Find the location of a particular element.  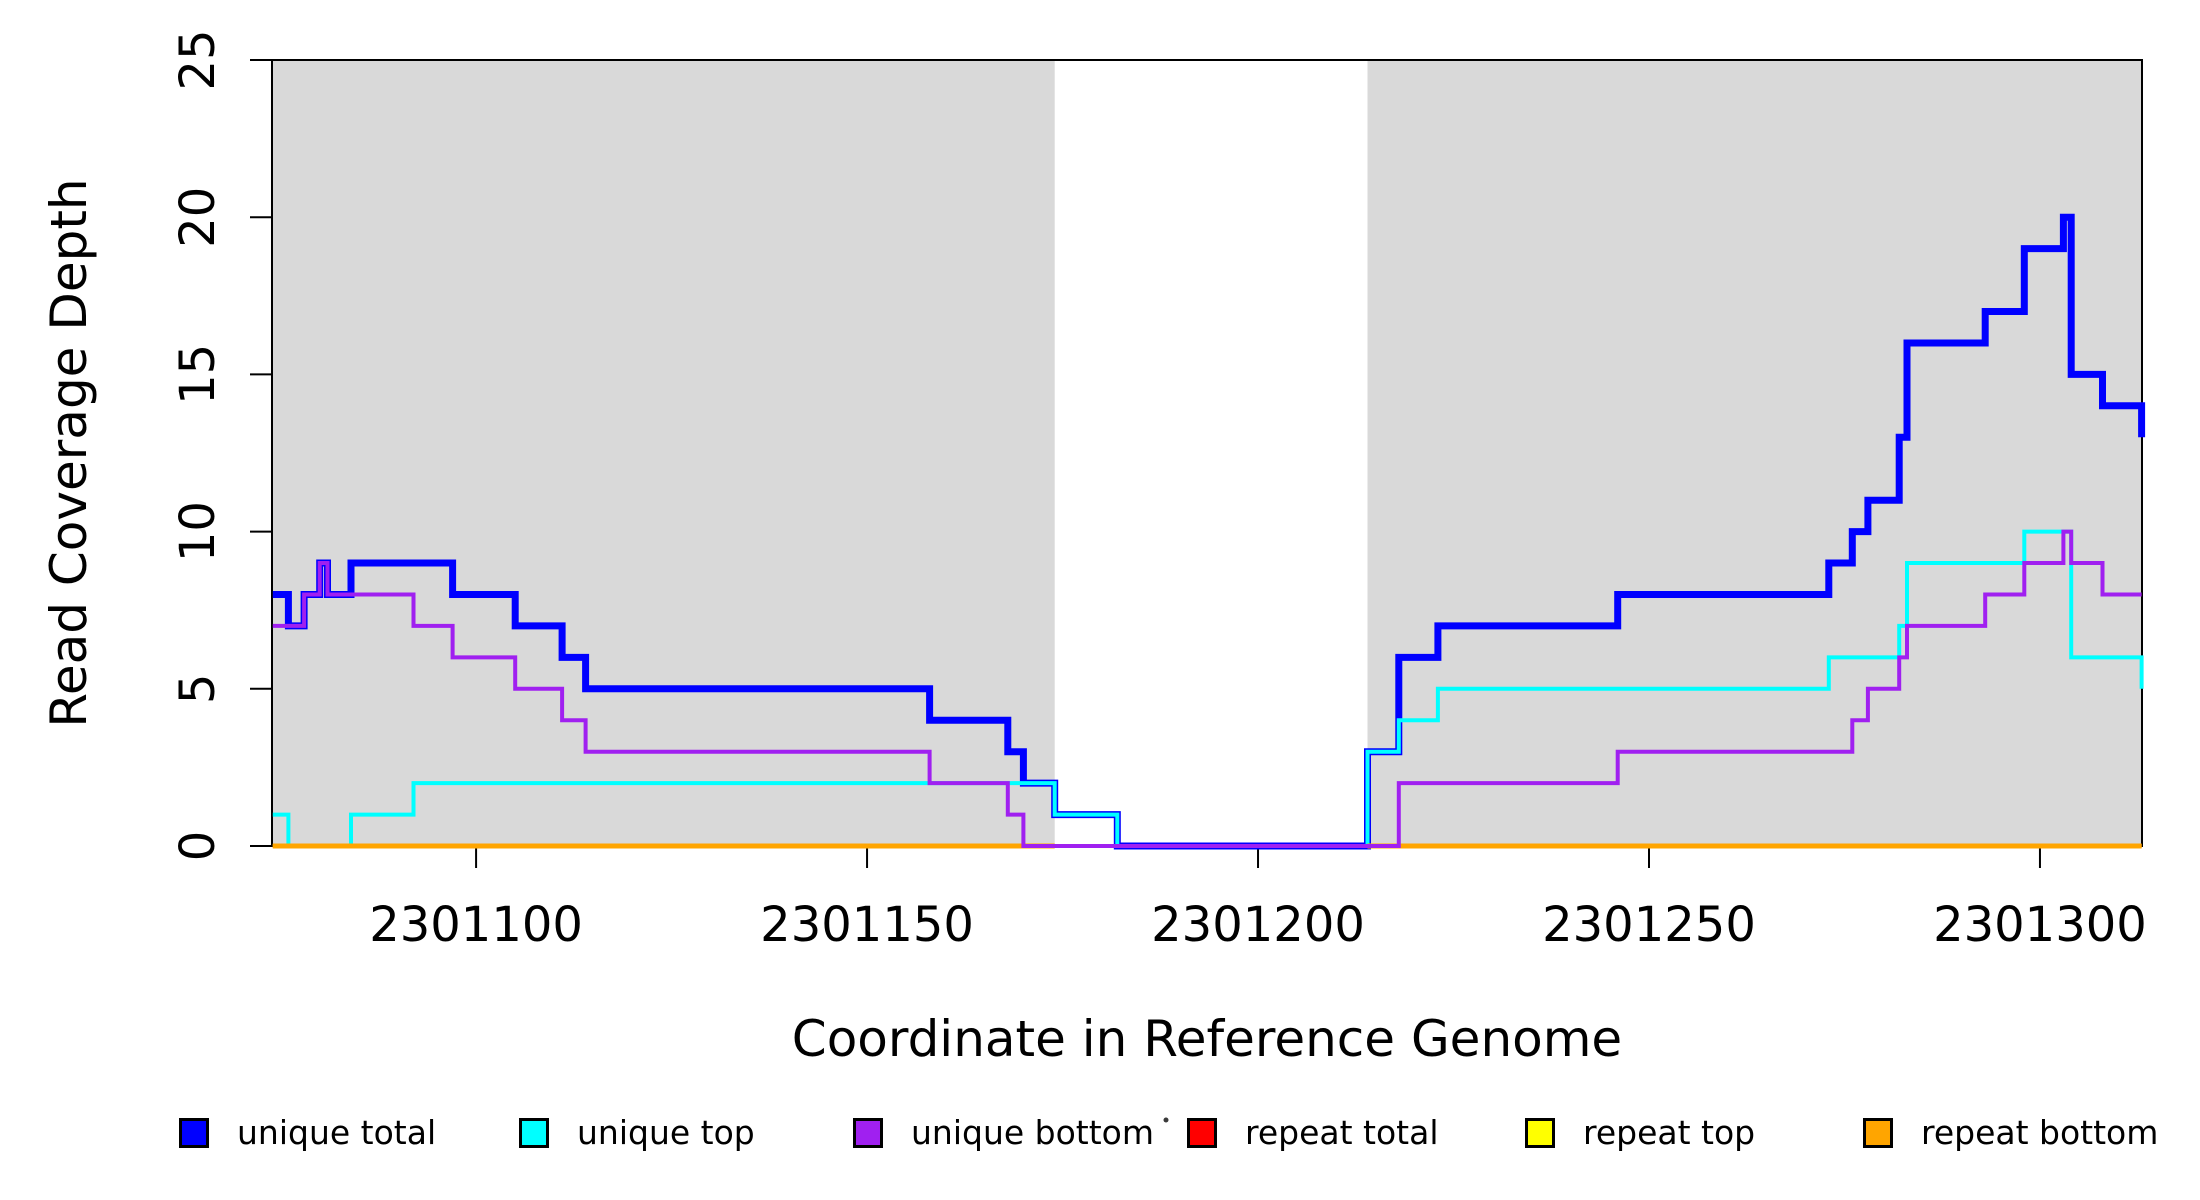

x-axis-title: Coordinate in Reference Genome is located at coordinates (1207, 1039).